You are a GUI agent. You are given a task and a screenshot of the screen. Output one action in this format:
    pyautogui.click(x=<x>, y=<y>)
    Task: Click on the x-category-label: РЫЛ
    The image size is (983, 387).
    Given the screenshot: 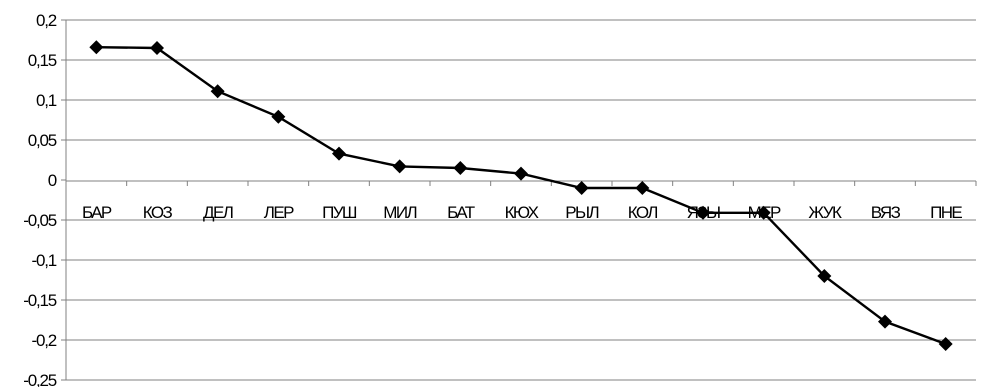 What is the action you would take?
    pyautogui.click(x=581, y=212)
    